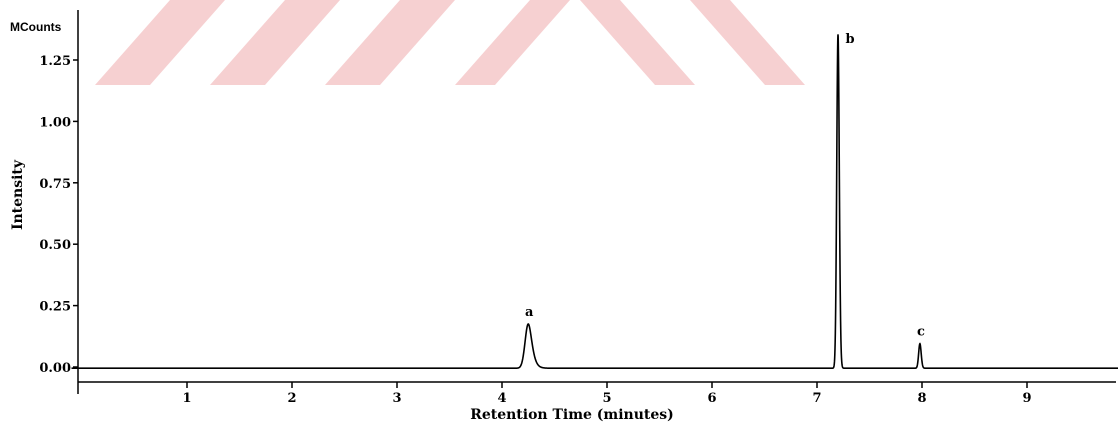 This screenshot has height=432, width=1118. Describe the element at coordinates (55, 307) in the screenshot. I see `y-tick-label-1: 0.25` at that location.